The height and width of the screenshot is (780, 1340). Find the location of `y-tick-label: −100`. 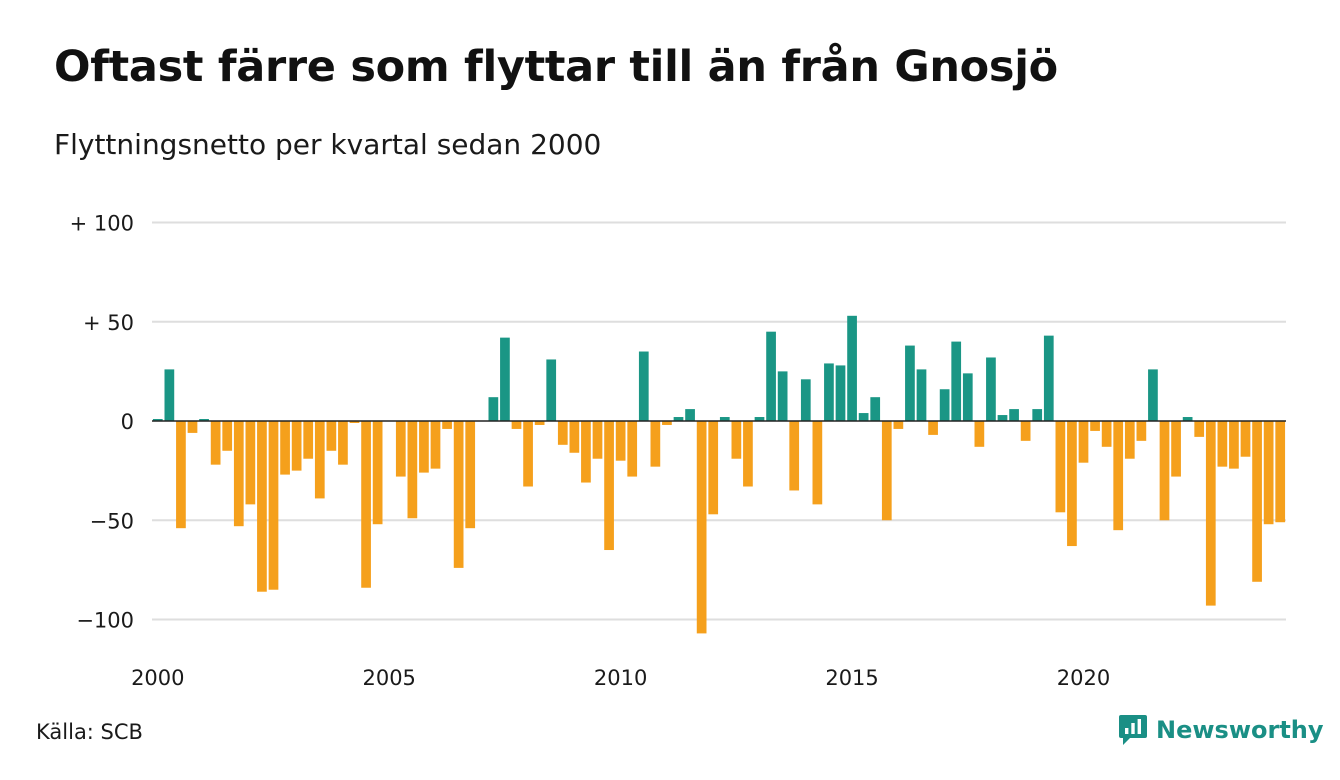

y-tick-label: −100 is located at coordinates (105, 621).